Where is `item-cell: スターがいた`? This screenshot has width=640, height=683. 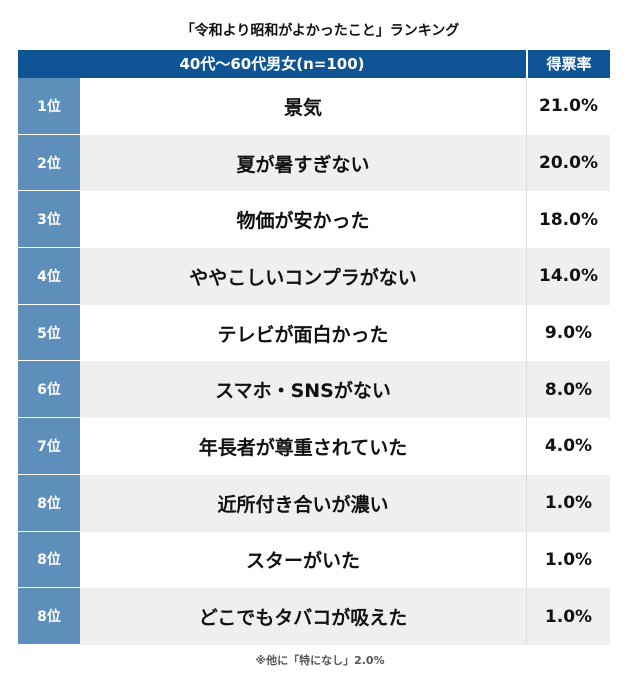 item-cell: スターがいた is located at coordinates (303, 560).